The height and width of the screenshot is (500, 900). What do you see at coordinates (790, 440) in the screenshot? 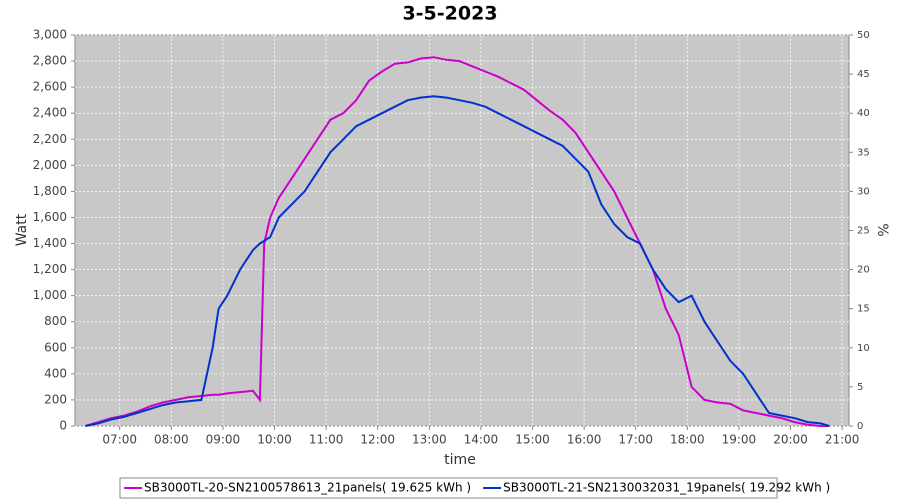
I see `x-tick-label: 20:00` at bounding box center [790, 440].